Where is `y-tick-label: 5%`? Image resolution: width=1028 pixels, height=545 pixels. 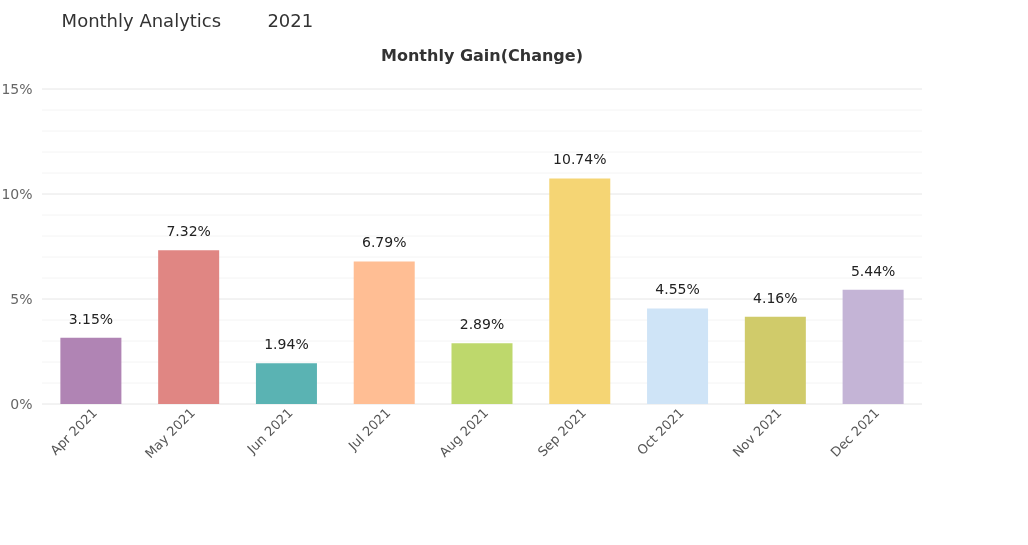 y-tick-label: 5% is located at coordinates (21, 298).